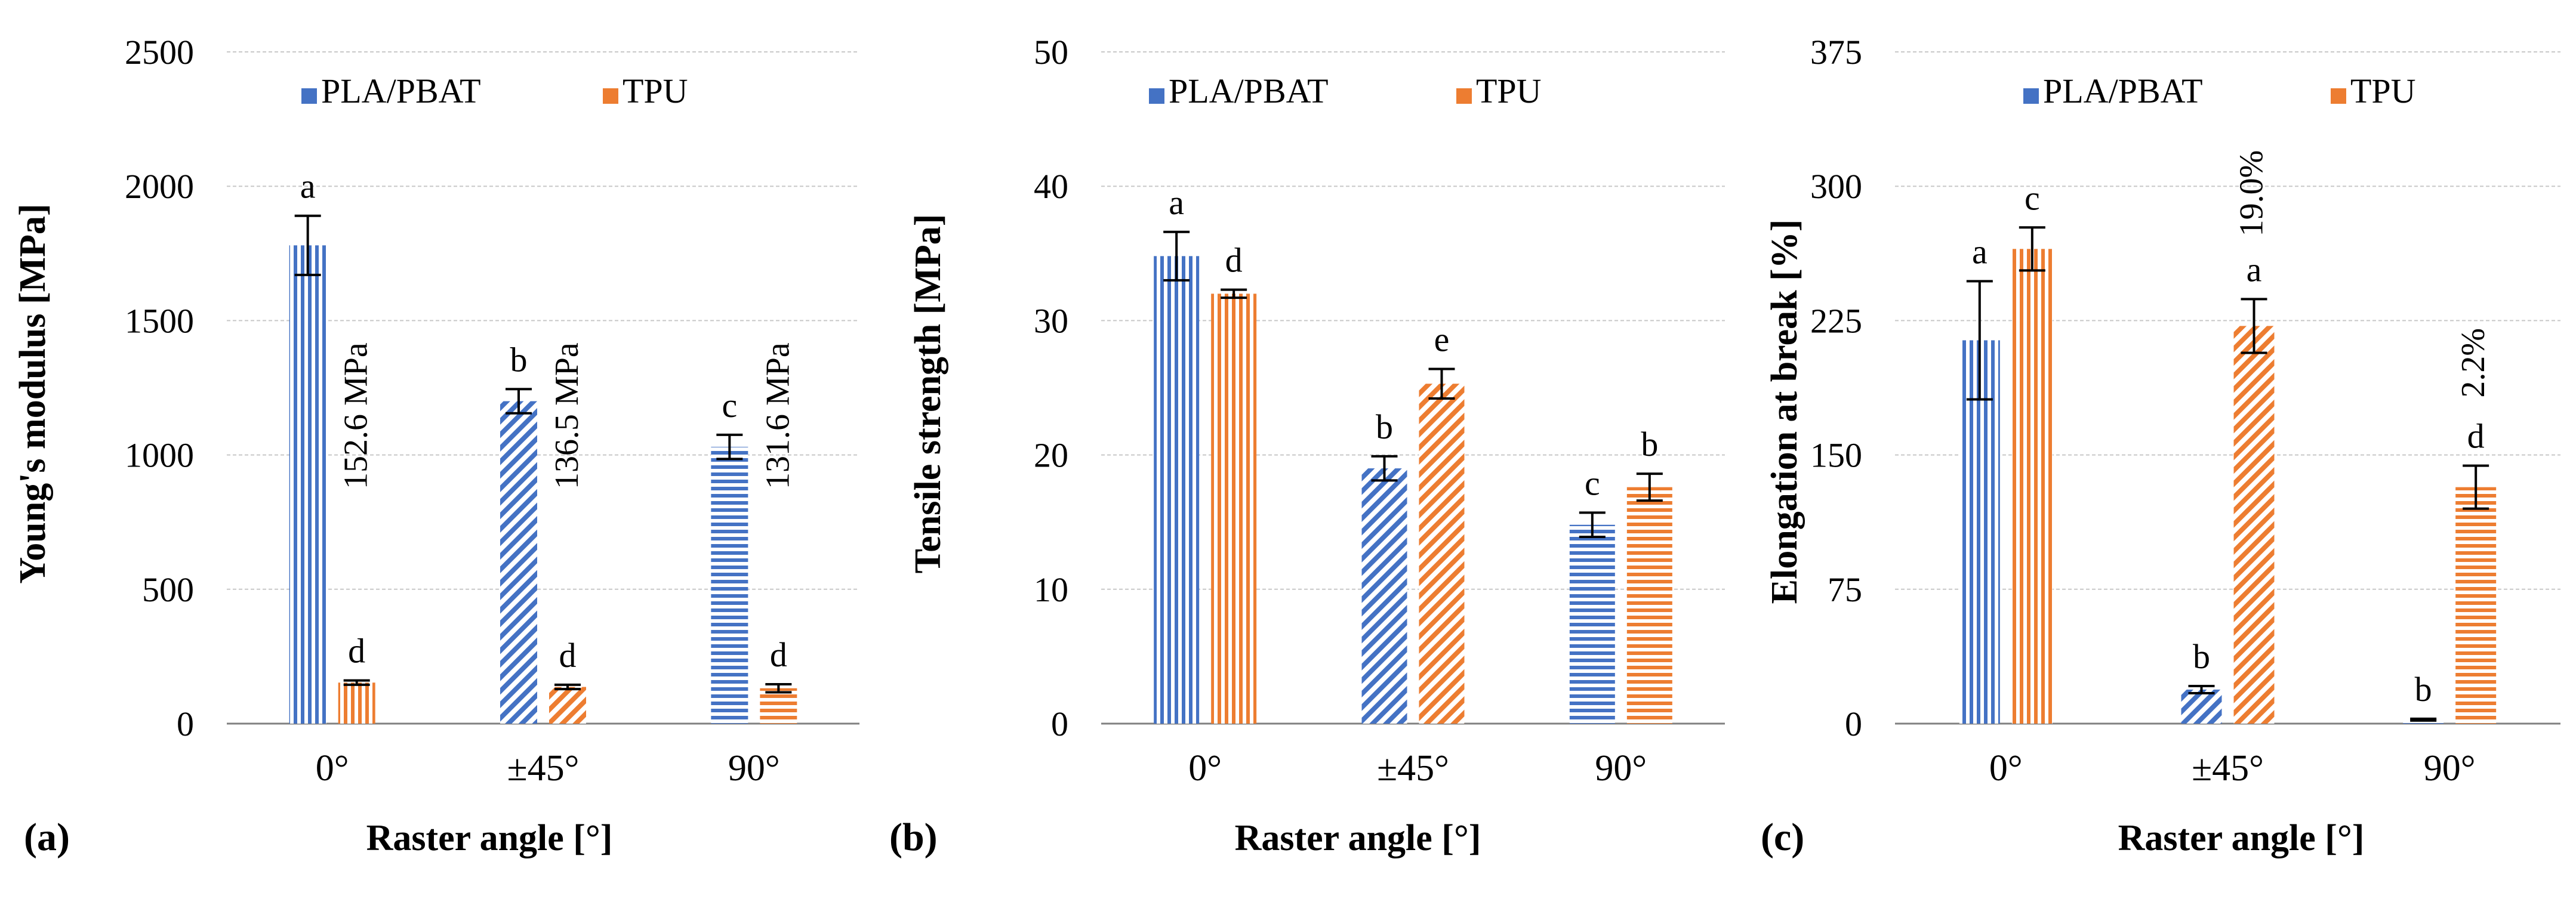 Image resolution: width=2576 pixels, height=899 pixels. What do you see at coordinates (928, 394) in the screenshot?
I see `panel-b-ylabel: Tensile strength [MPa]` at bounding box center [928, 394].